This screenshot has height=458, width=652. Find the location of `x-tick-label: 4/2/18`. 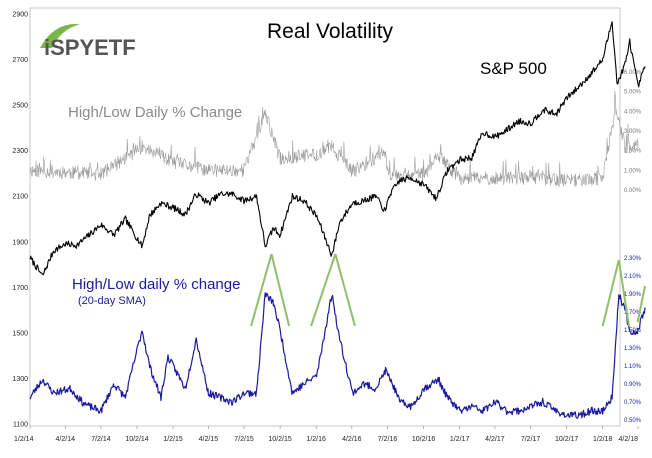

x-tick-label: 4/2/18 is located at coordinates (629, 439).